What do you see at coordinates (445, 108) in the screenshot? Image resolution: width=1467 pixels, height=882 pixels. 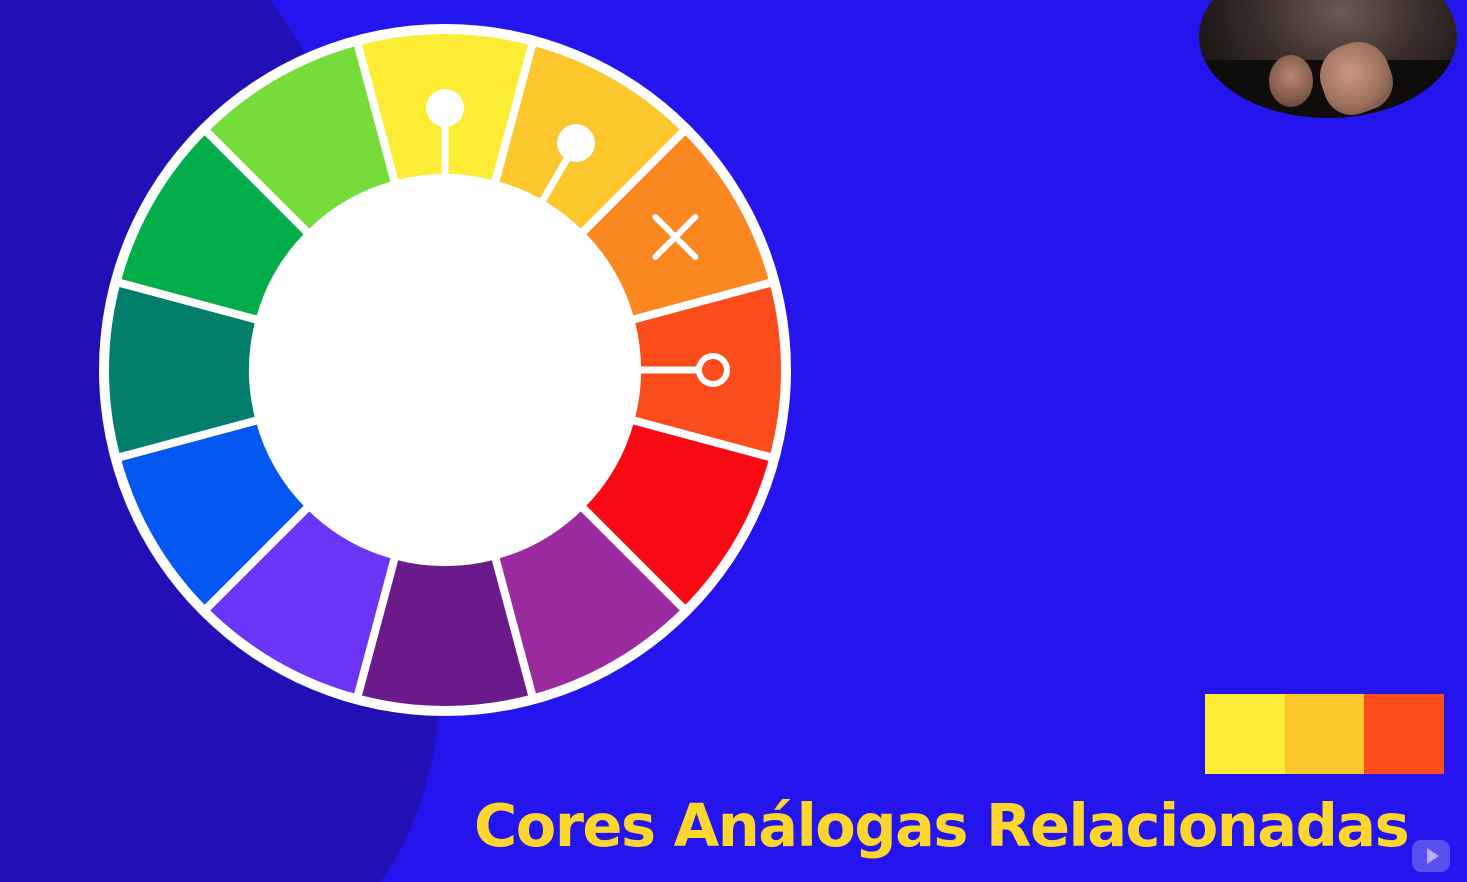 I see `pointer-dot-yellow` at bounding box center [445, 108].